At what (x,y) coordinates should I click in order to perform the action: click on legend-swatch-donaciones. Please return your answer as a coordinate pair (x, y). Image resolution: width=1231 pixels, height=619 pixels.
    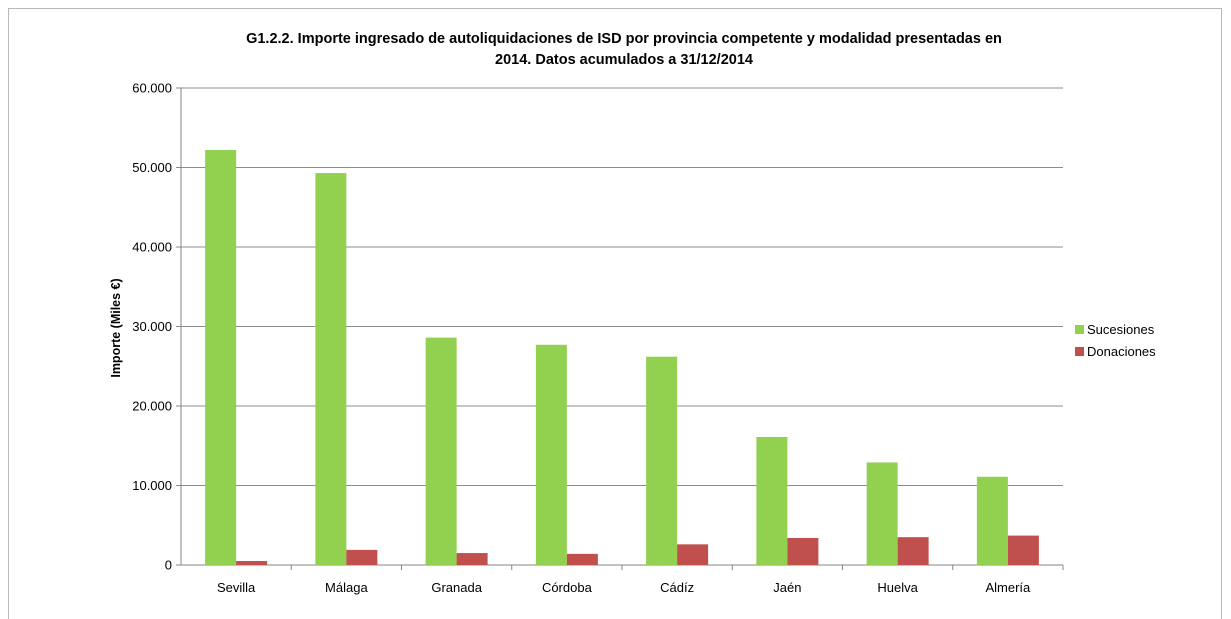
    Looking at the image, I should click on (1079, 351).